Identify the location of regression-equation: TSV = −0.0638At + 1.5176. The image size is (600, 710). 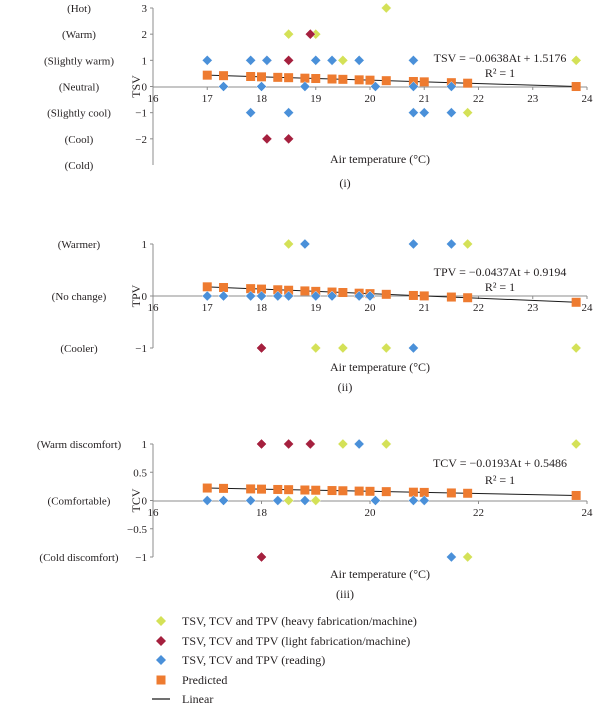
(500, 58).